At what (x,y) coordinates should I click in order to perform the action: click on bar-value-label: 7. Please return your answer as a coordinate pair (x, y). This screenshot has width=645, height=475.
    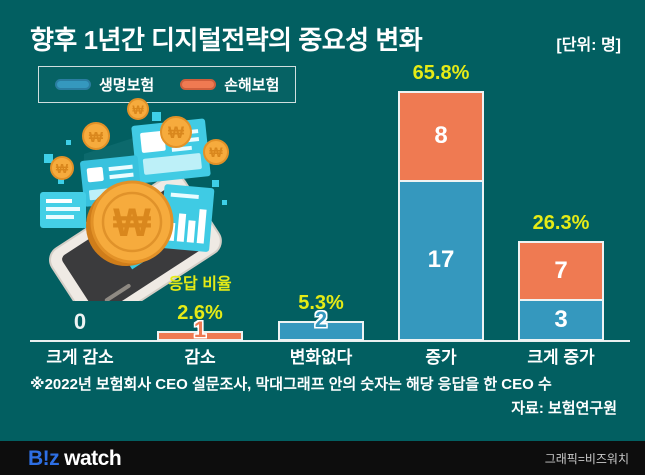
    Looking at the image, I should click on (561, 271).